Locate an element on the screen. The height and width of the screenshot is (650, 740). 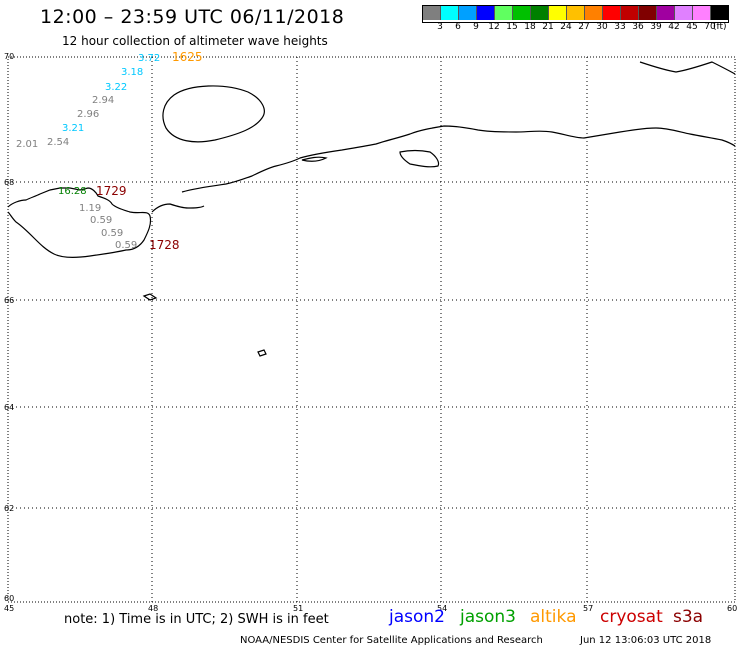
swh-value: 16.28 is located at coordinates (72, 191).